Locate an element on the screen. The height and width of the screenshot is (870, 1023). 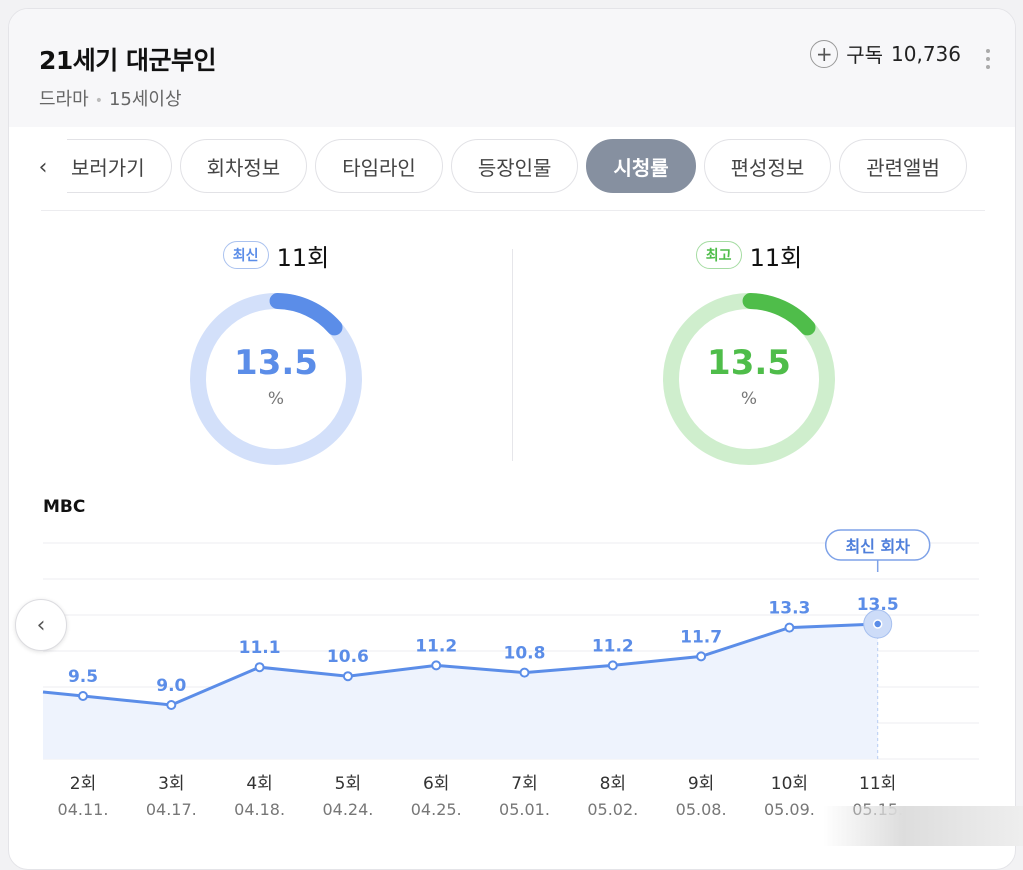
tick-label: 3회 is located at coordinates (171, 784).